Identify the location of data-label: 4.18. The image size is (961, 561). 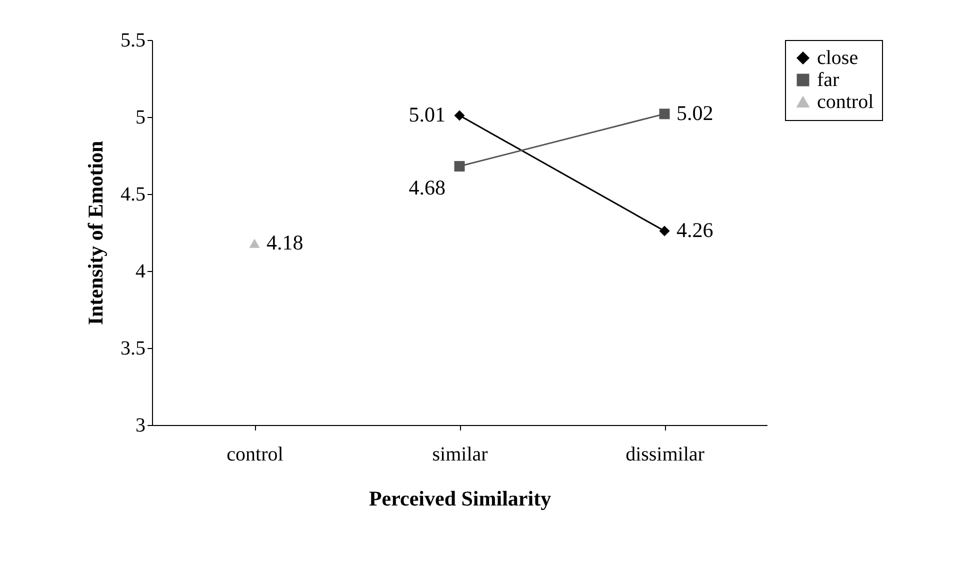
(285, 242).